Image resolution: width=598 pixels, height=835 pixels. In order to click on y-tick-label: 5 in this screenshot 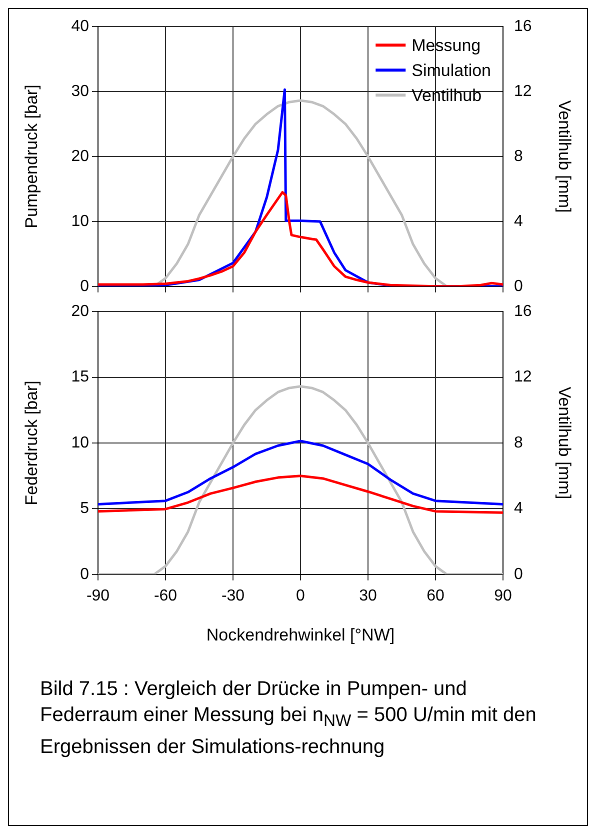, I will do `click(85, 509)`.